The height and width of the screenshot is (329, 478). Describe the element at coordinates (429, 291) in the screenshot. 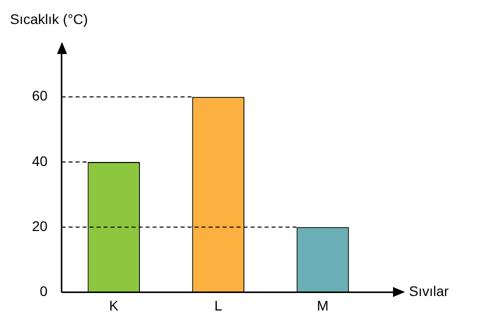

I see `x-axis-title: Sıvılar` at that location.